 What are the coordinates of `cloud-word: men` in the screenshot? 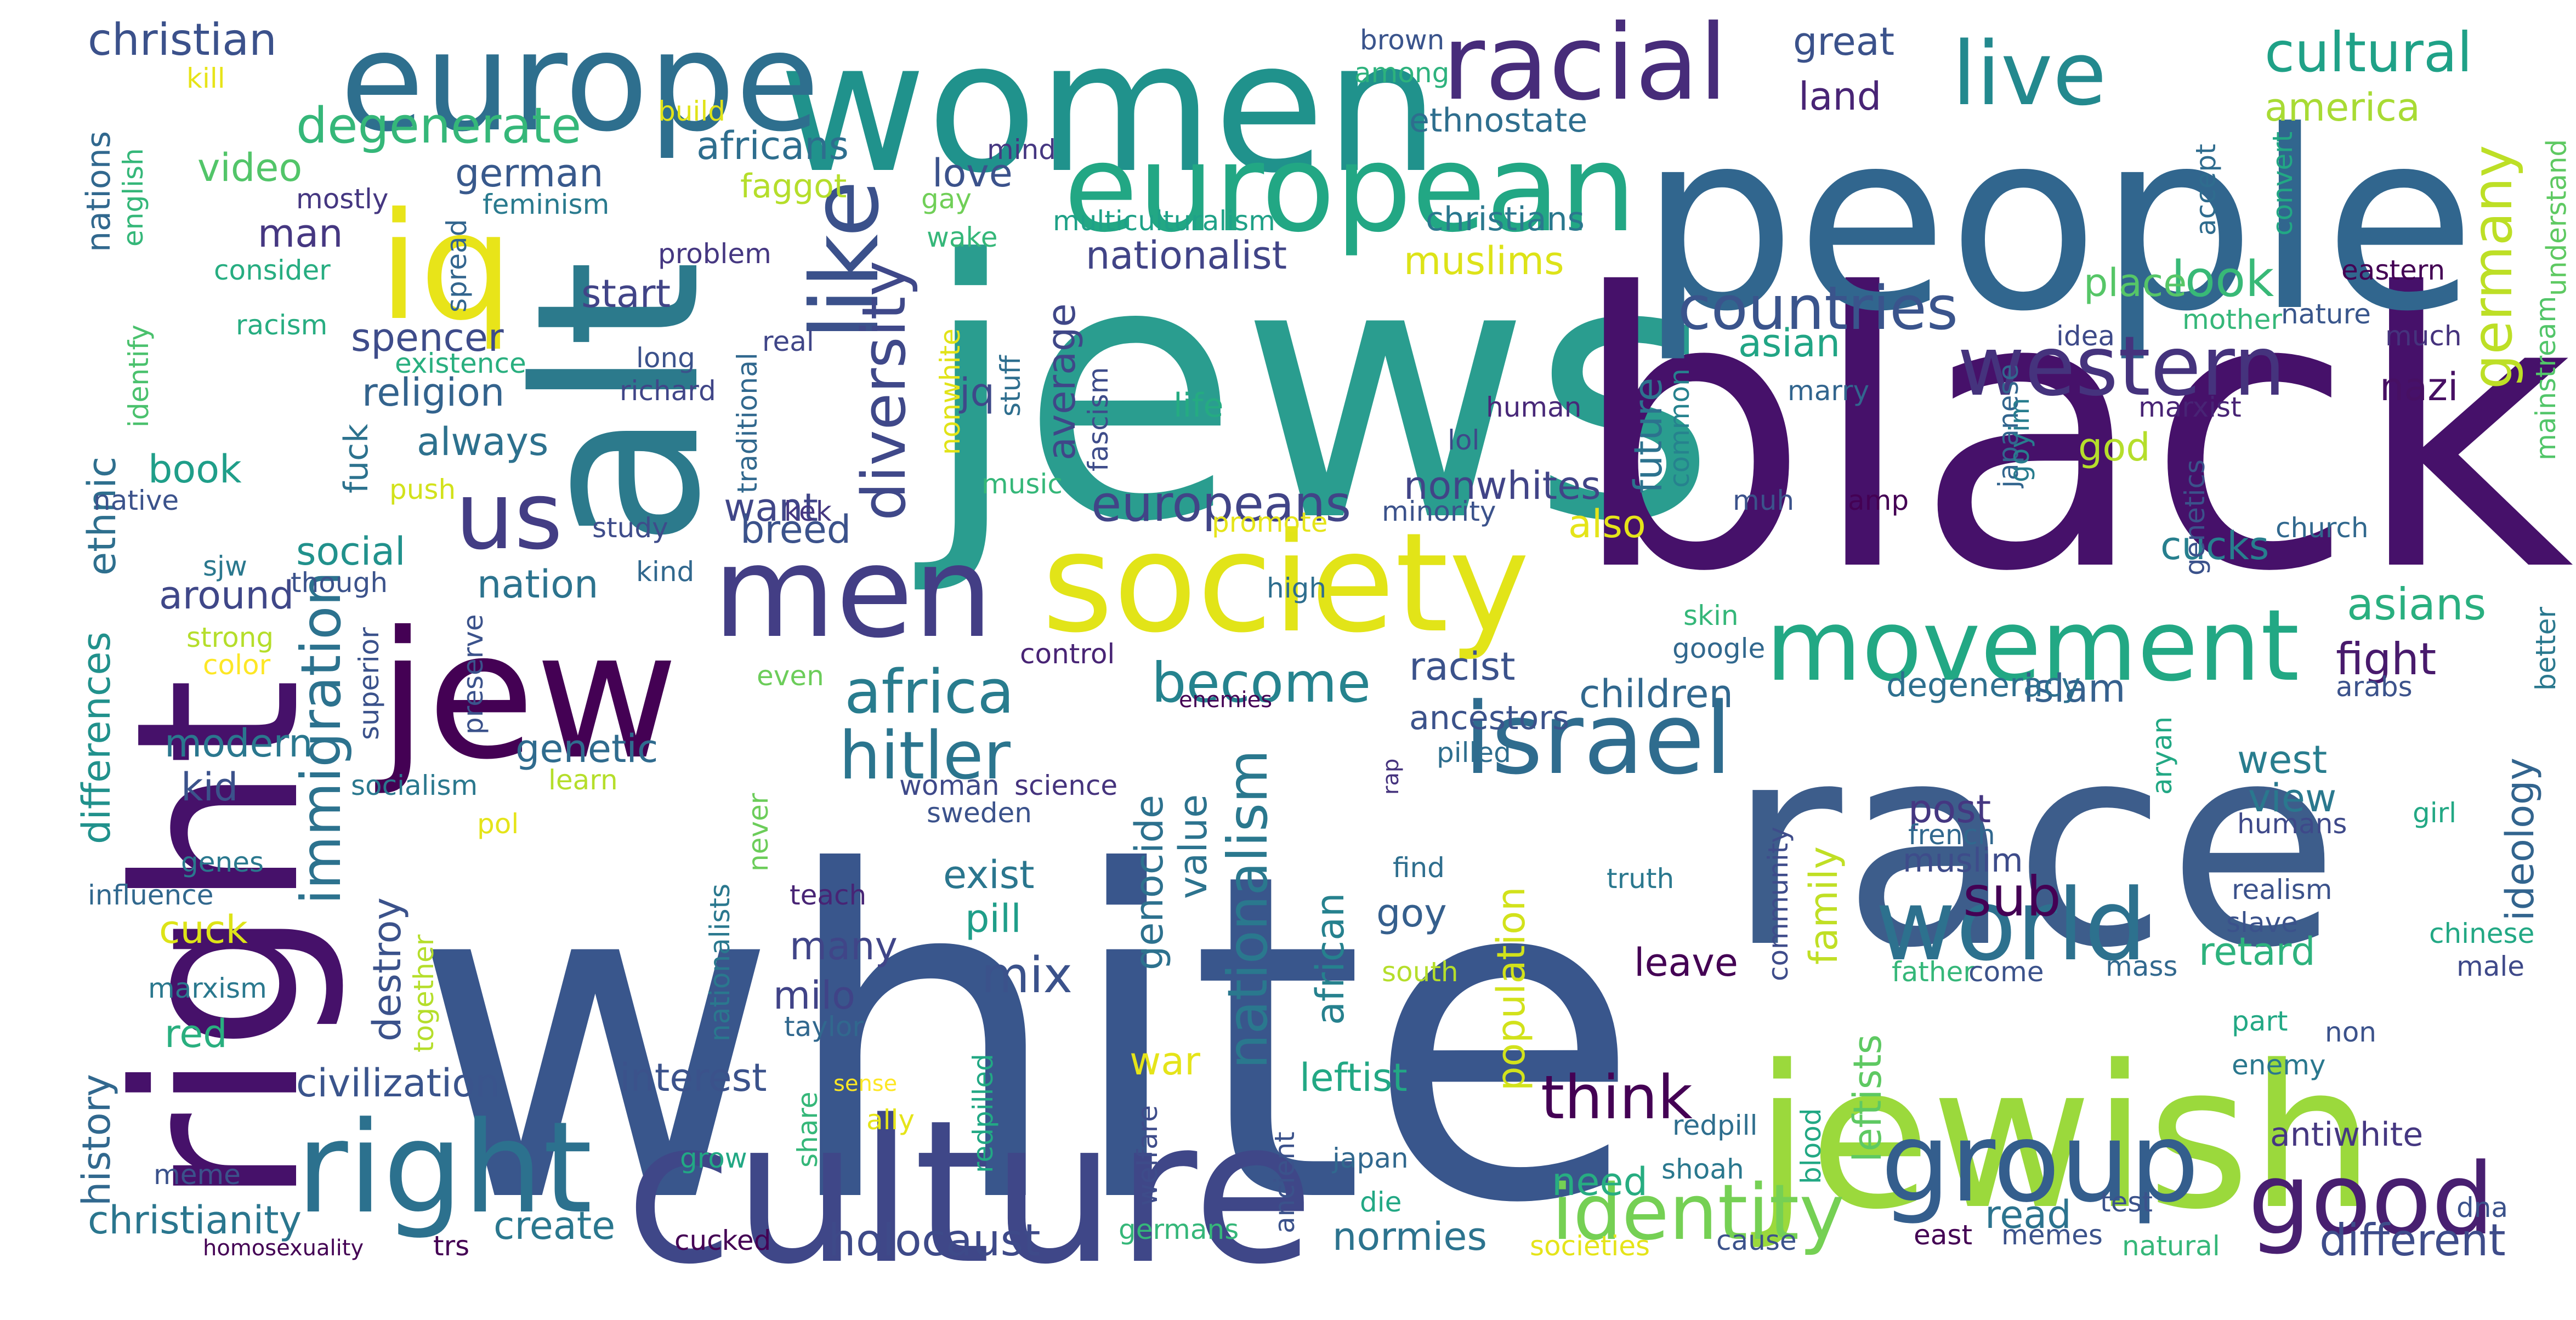 It's located at (853, 593).